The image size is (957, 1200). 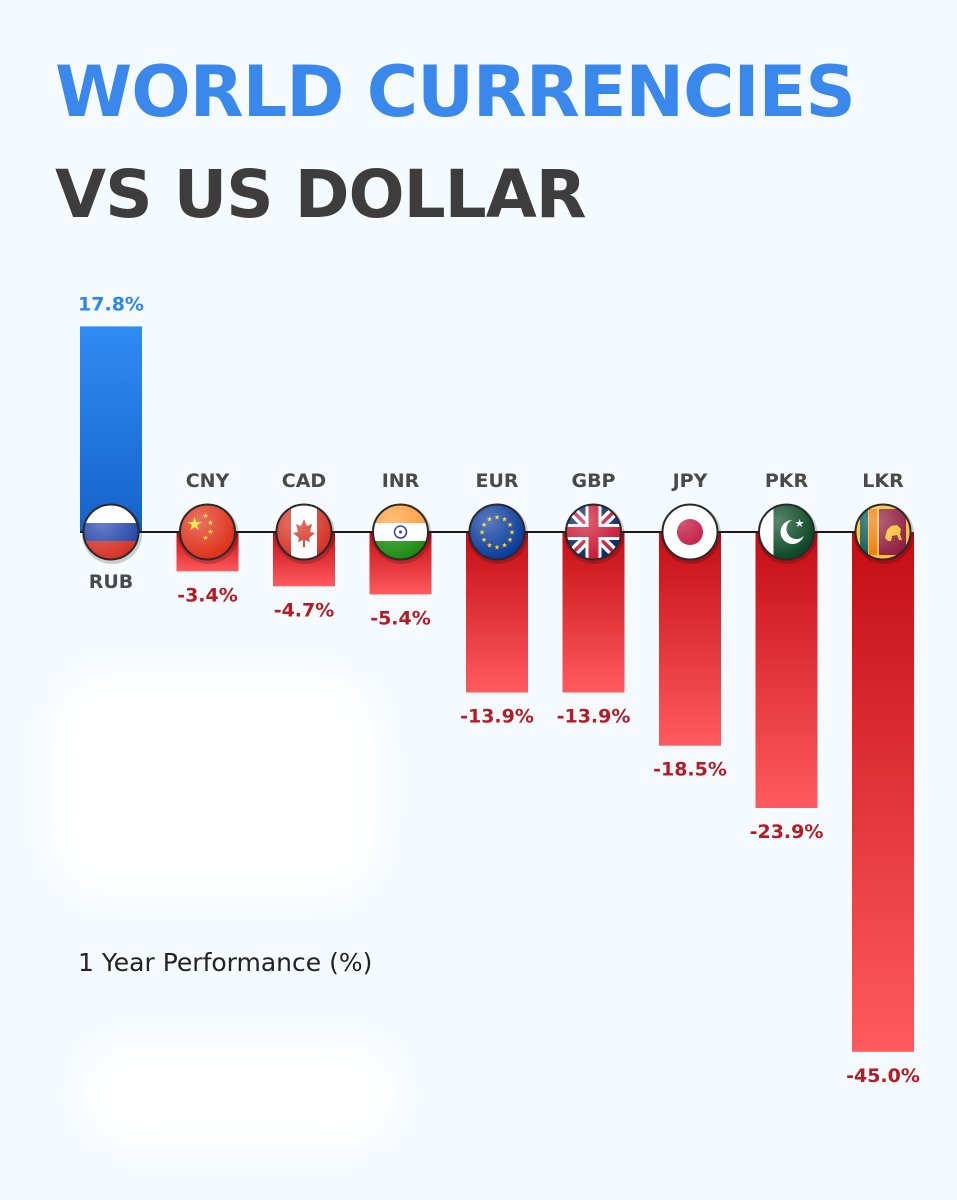 I want to click on flags-layer: ★★★★★★★★★★★★★★★★★★, so click(x=498, y=533).